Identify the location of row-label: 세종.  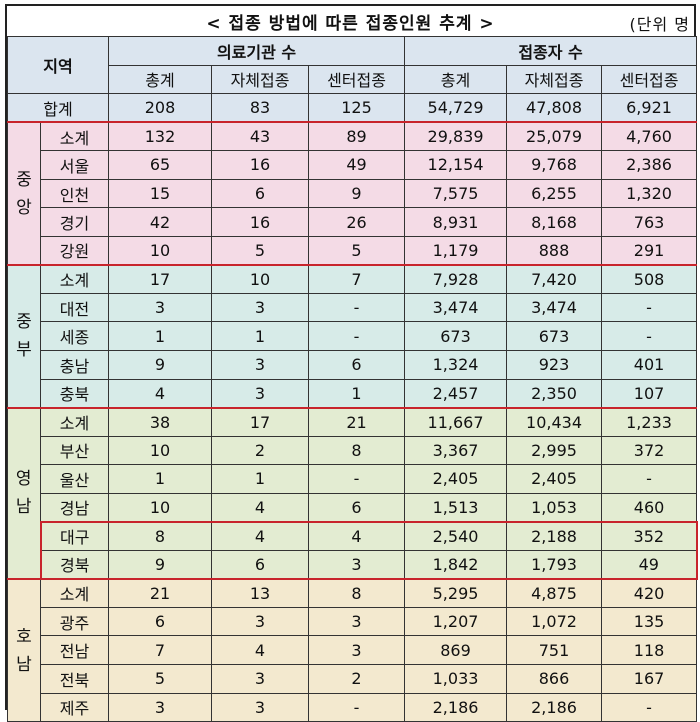
(74, 336).